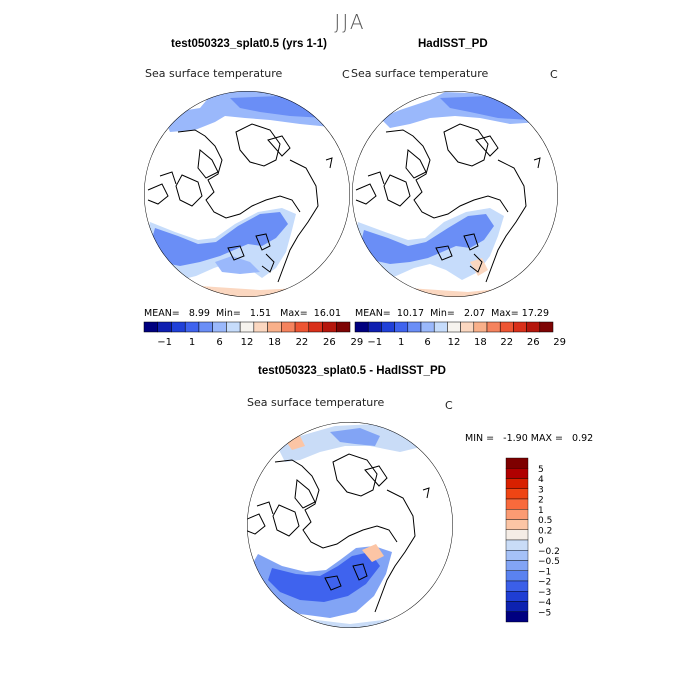 The width and height of the screenshot is (700, 700). Describe the element at coordinates (549, 562) in the screenshot. I see `colorbar-tick-label: −0.5` at that location.